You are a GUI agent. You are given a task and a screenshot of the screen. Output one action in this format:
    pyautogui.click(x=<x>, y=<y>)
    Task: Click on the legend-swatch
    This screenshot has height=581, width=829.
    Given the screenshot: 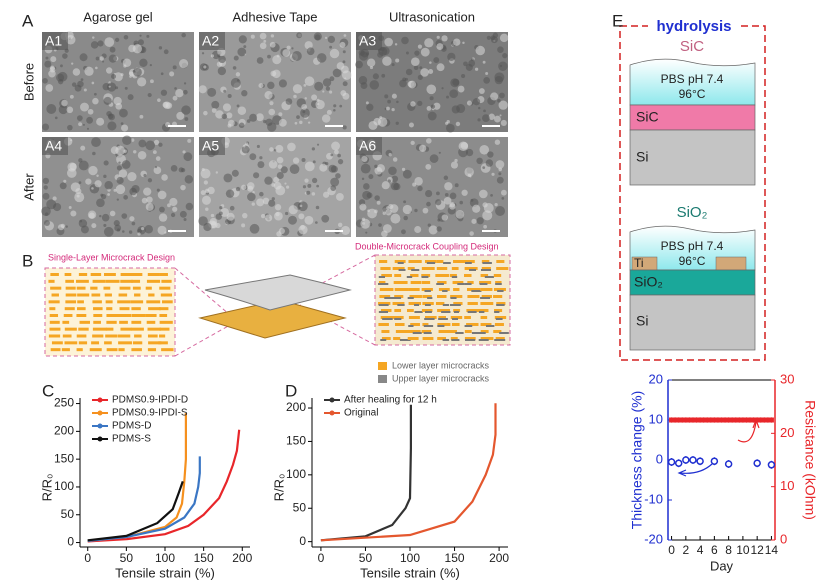 What is the action you would take?
    pyautogui.click(x=382, y=366)
    